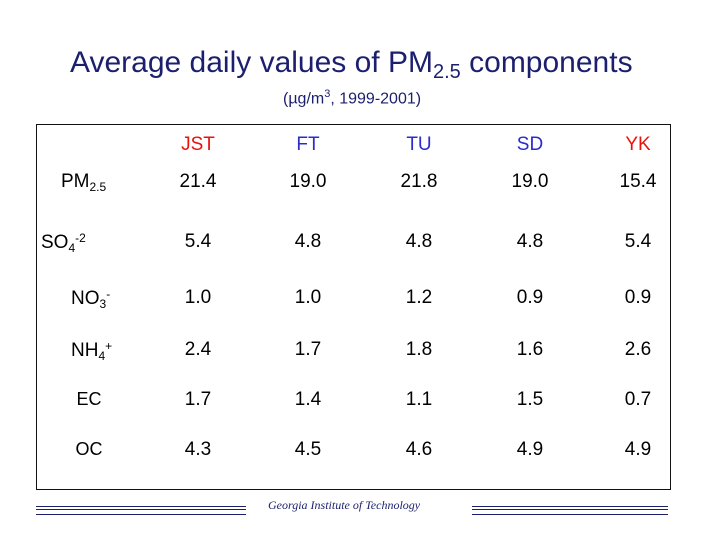 The image size is (720, 540). I want to click on table-cell: 21.4, so click(198, 181).